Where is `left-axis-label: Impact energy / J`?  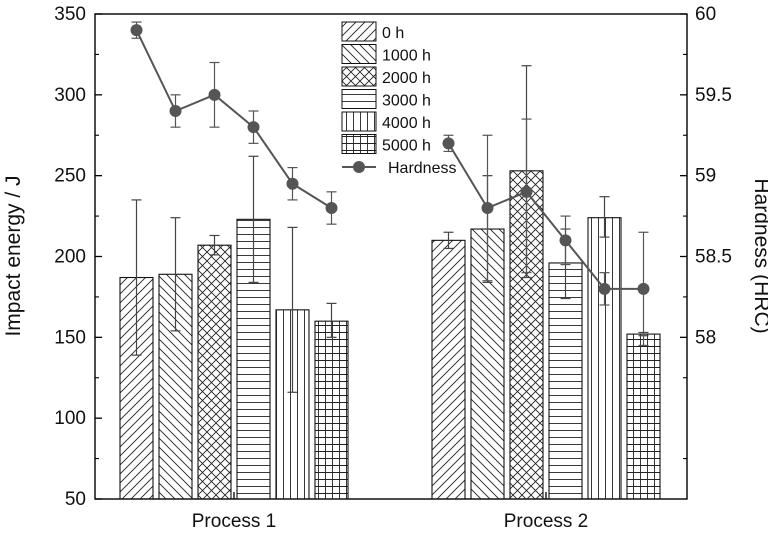 left-axis-label: Impact energy / J is located at coordinates (13, 255).